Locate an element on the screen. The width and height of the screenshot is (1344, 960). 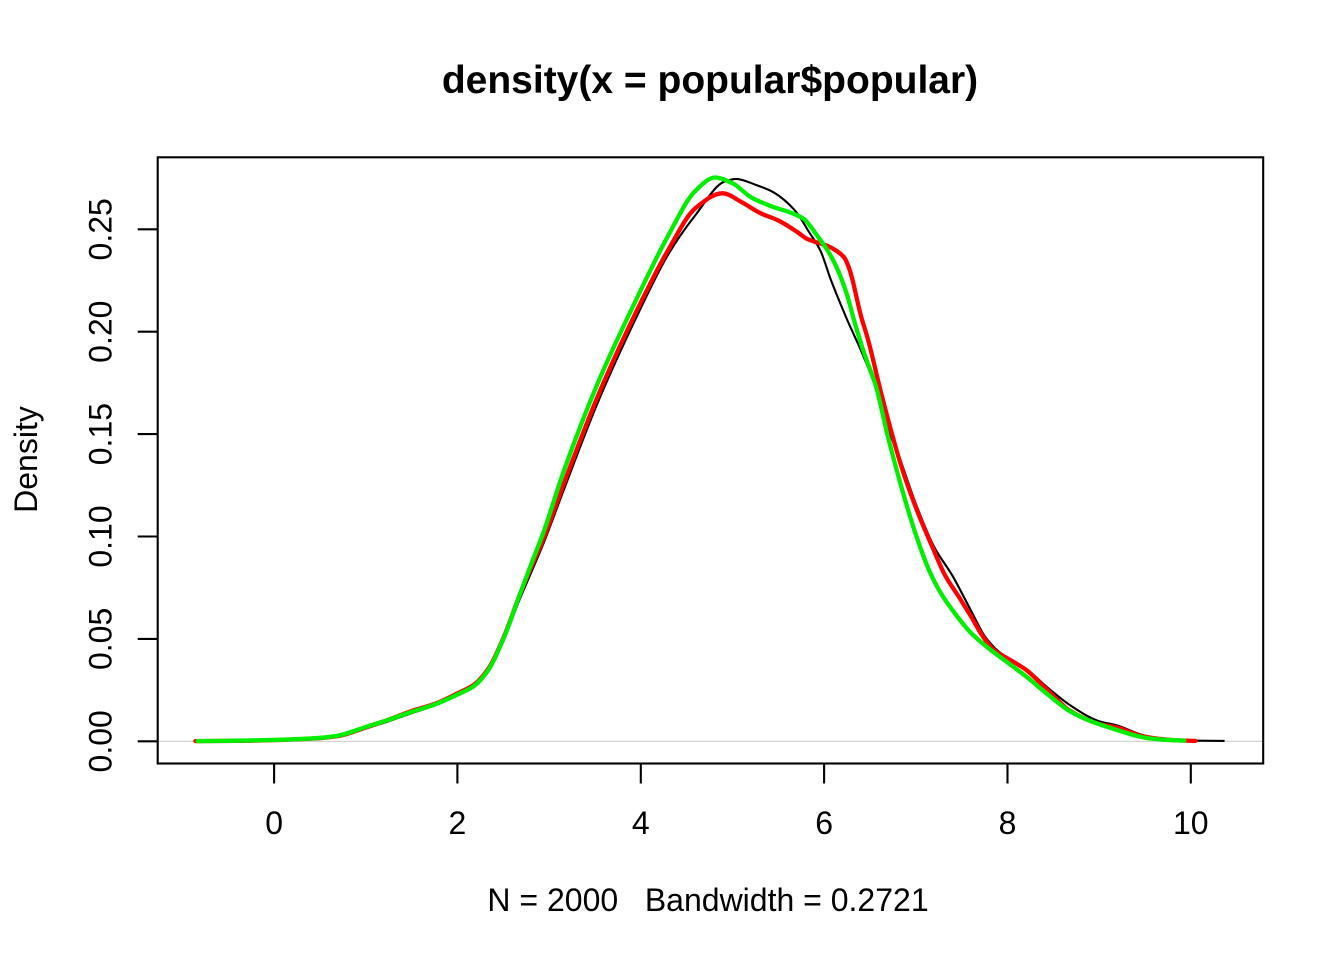
svg-text: 4 is located at coordinates (641, 823).